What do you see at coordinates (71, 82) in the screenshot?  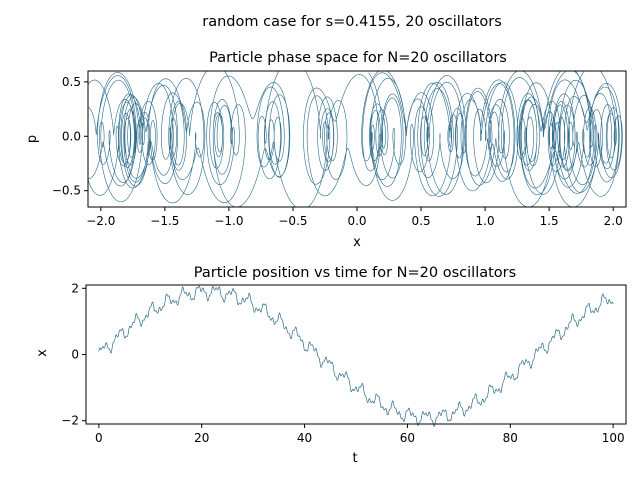 I see `phase-space-y-tick-label: 0.5` at bounding box center [71, 82].